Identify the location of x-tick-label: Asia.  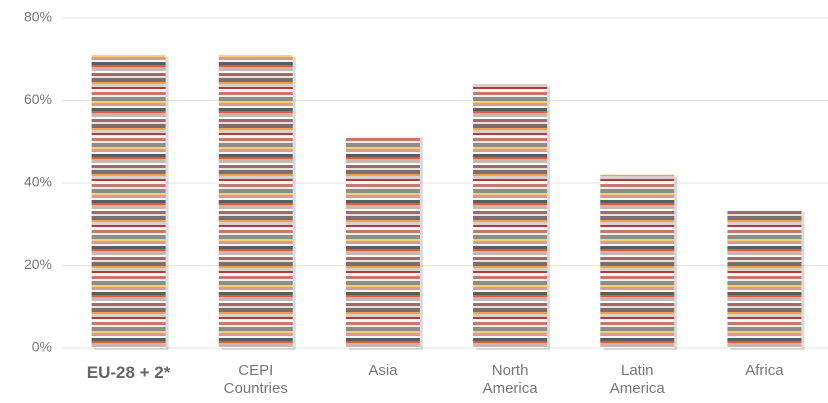
(383, 370).